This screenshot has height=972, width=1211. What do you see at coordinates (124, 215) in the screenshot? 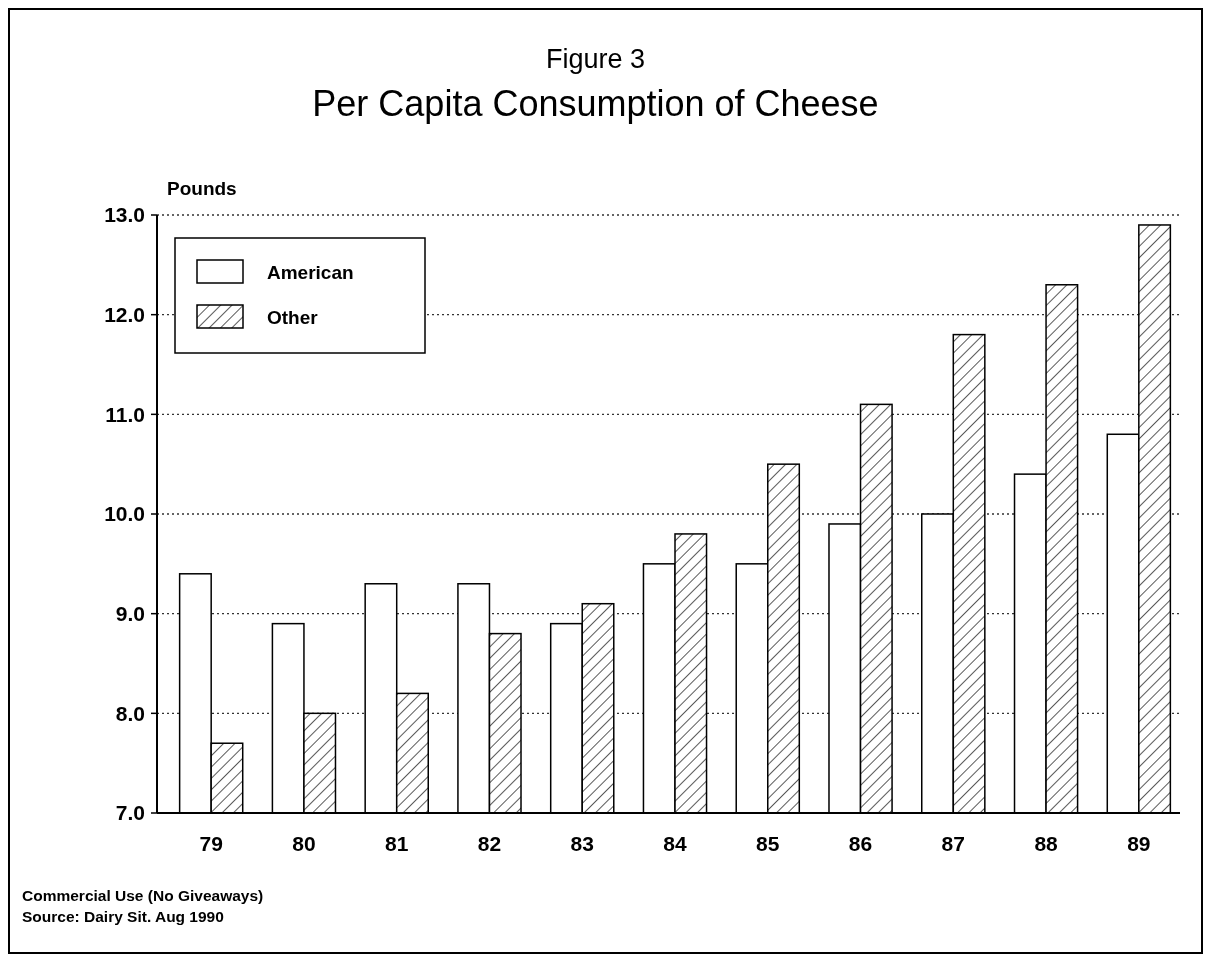
I see `y-tick-label: 13.0` at bounding box center [124, 215].